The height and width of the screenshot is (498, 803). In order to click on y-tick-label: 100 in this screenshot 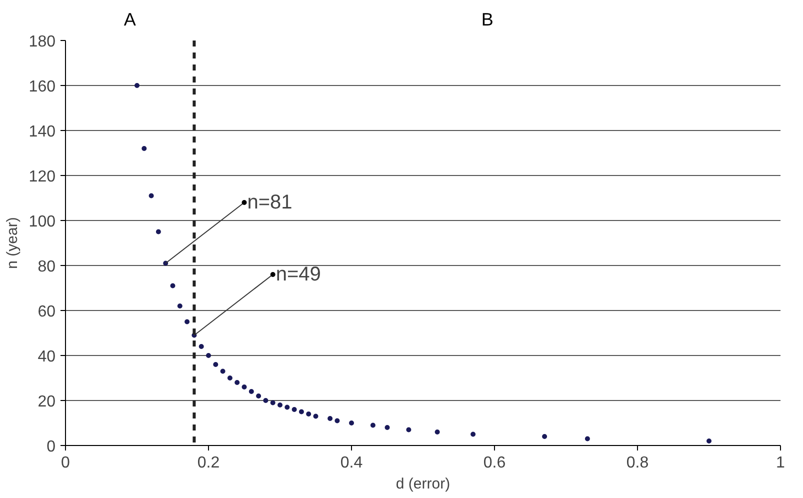, I will do `click(42, 222)`.